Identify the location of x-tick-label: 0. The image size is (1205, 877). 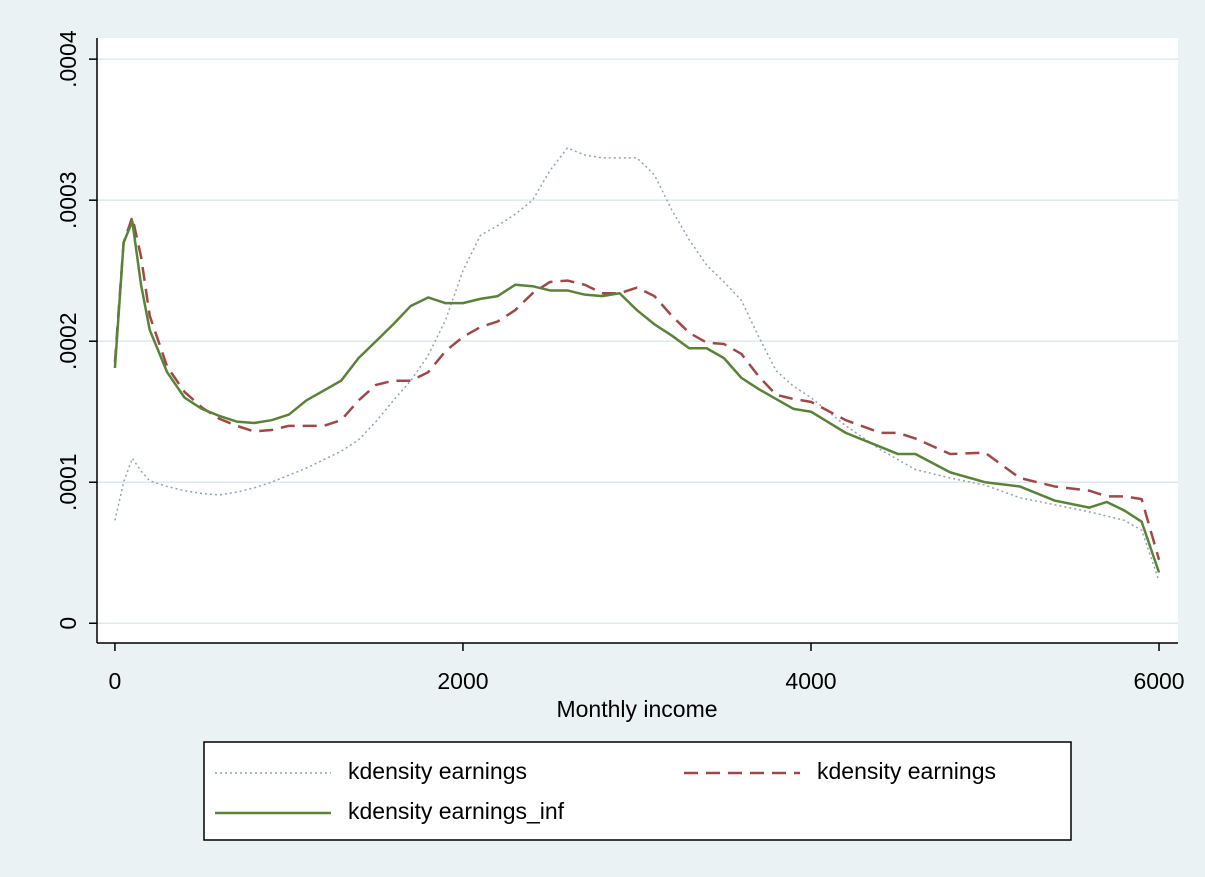
(115, 681).